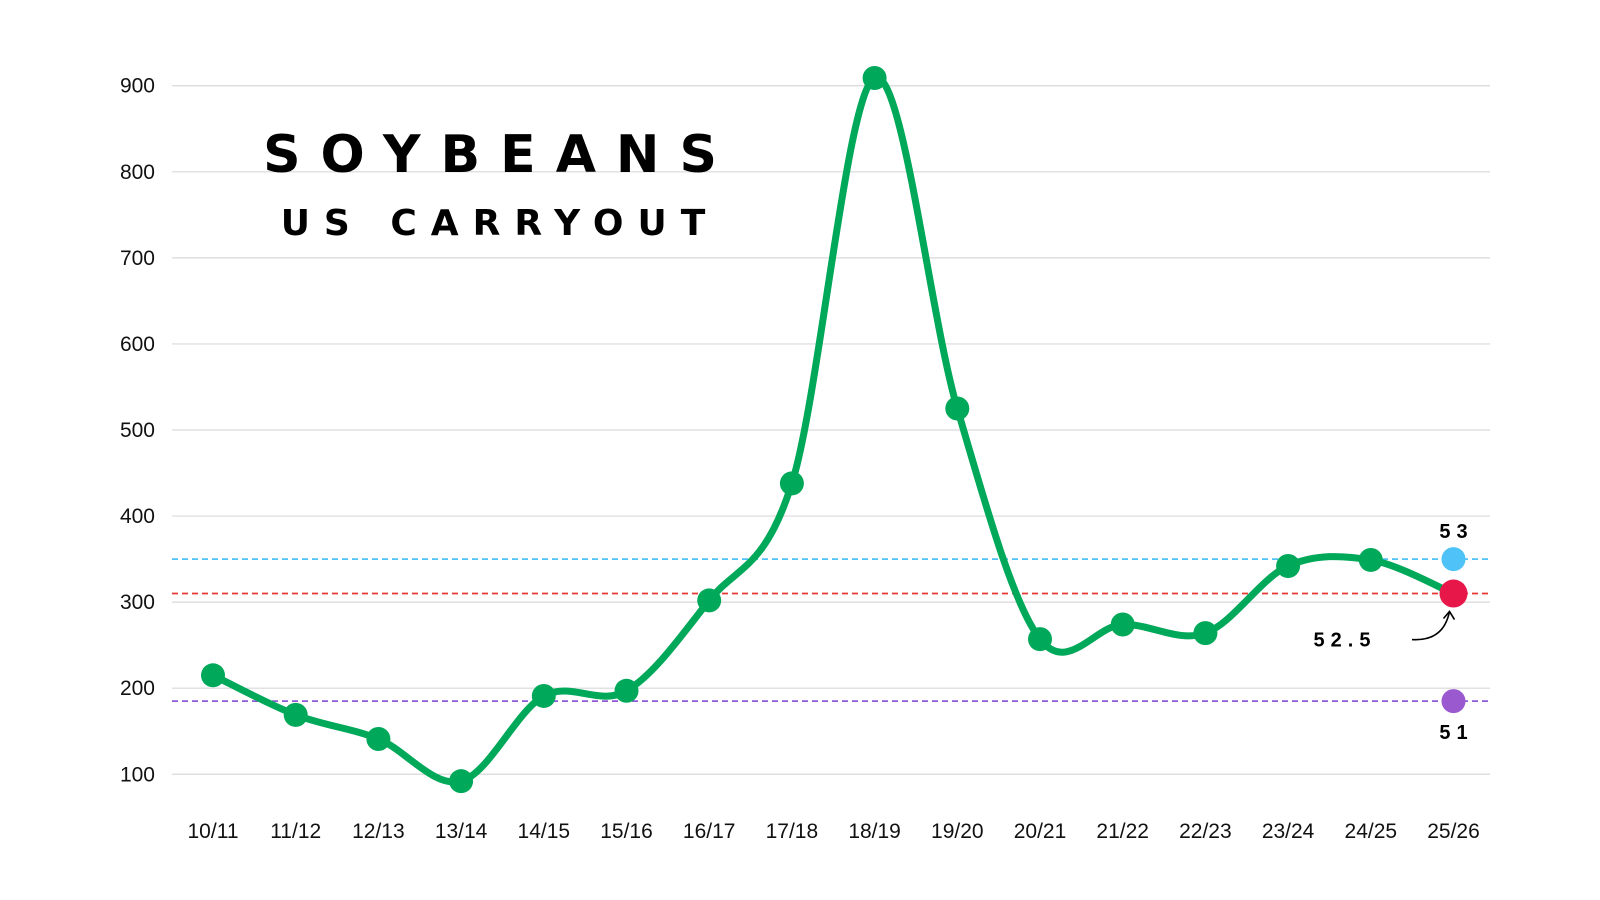 This screenshot has height=900, width=1600. I want to click on x-tick-label: 17/18, so click(792, 831).